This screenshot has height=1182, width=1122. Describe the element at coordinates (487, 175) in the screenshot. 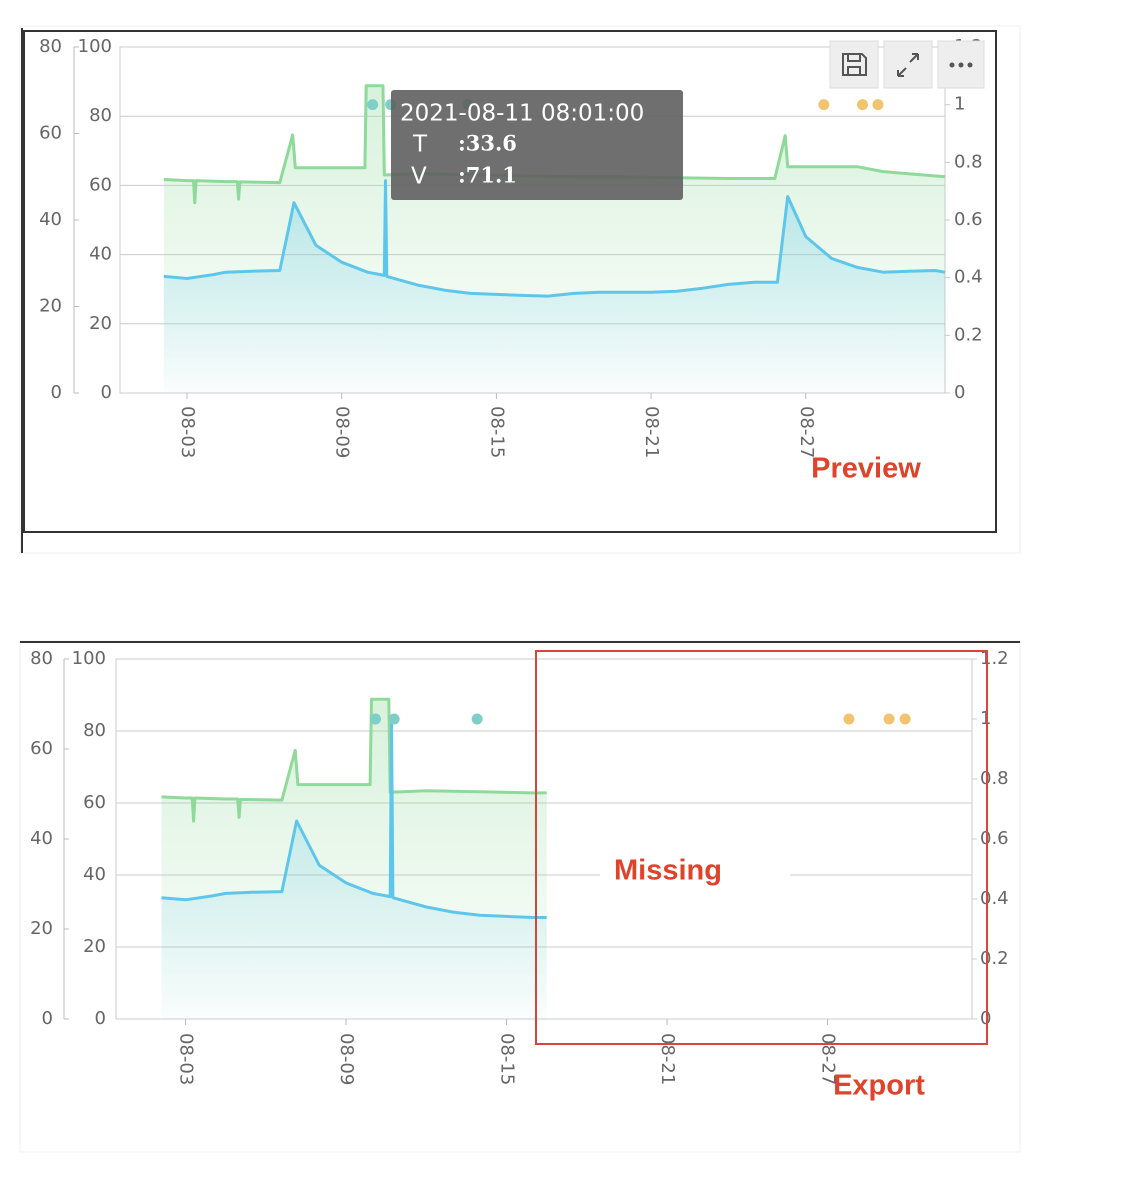

I see `tooltip-value: :71.1` at that location.